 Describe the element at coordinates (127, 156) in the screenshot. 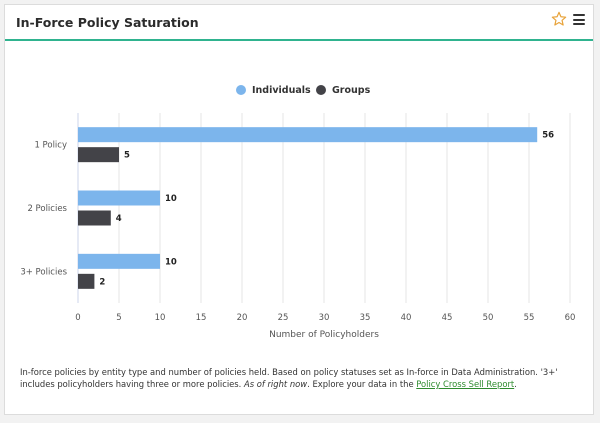

I see `data-label: 5` at that location.